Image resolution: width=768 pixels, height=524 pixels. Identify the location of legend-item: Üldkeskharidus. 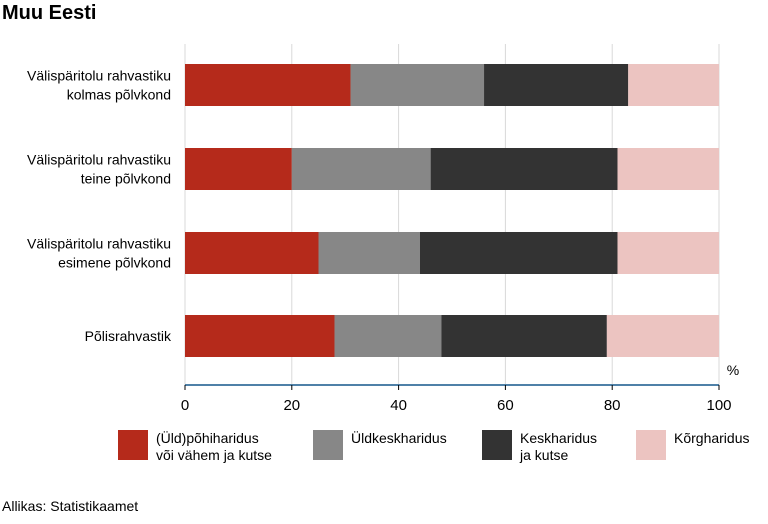
(380, 445).